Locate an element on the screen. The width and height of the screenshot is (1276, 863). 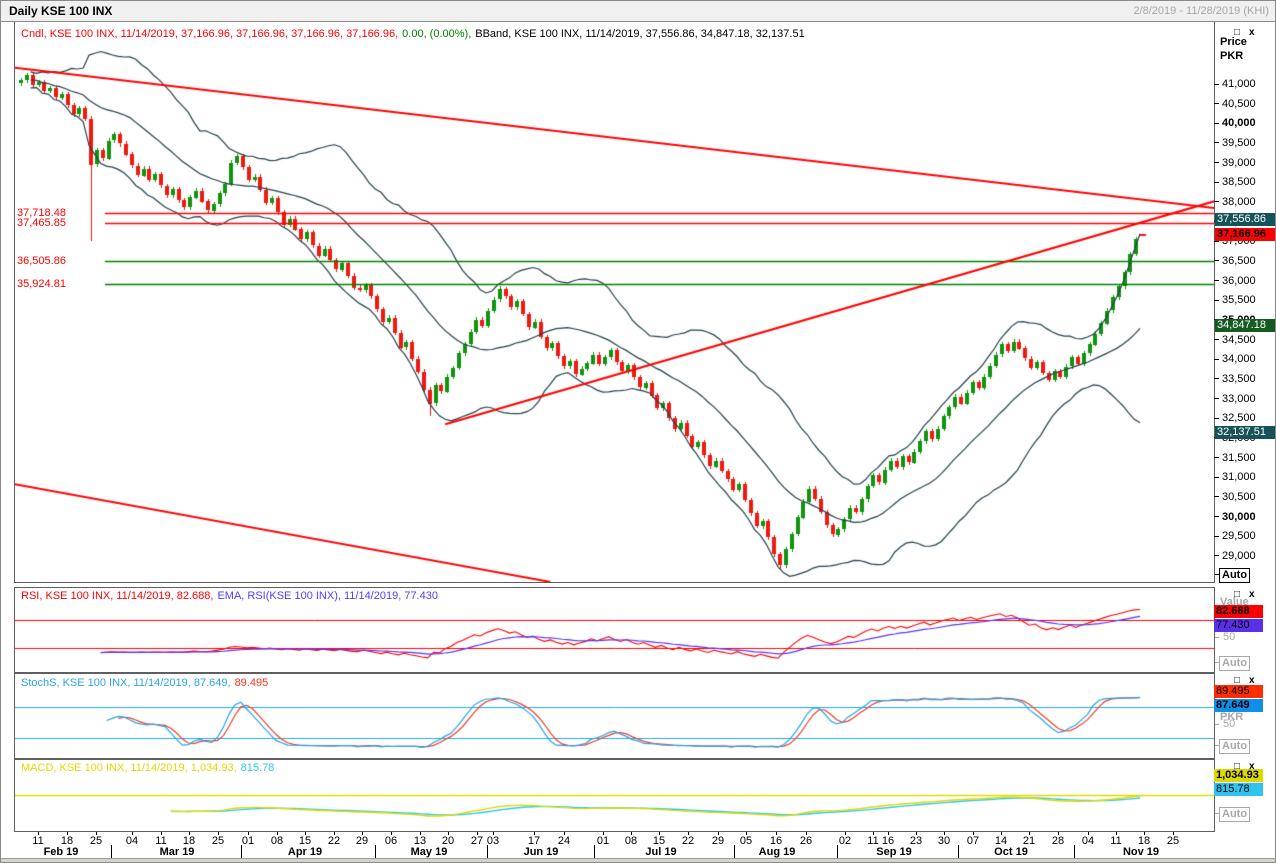
rsi-value-badge: 82.688 is located at coordinates (1238, 611).